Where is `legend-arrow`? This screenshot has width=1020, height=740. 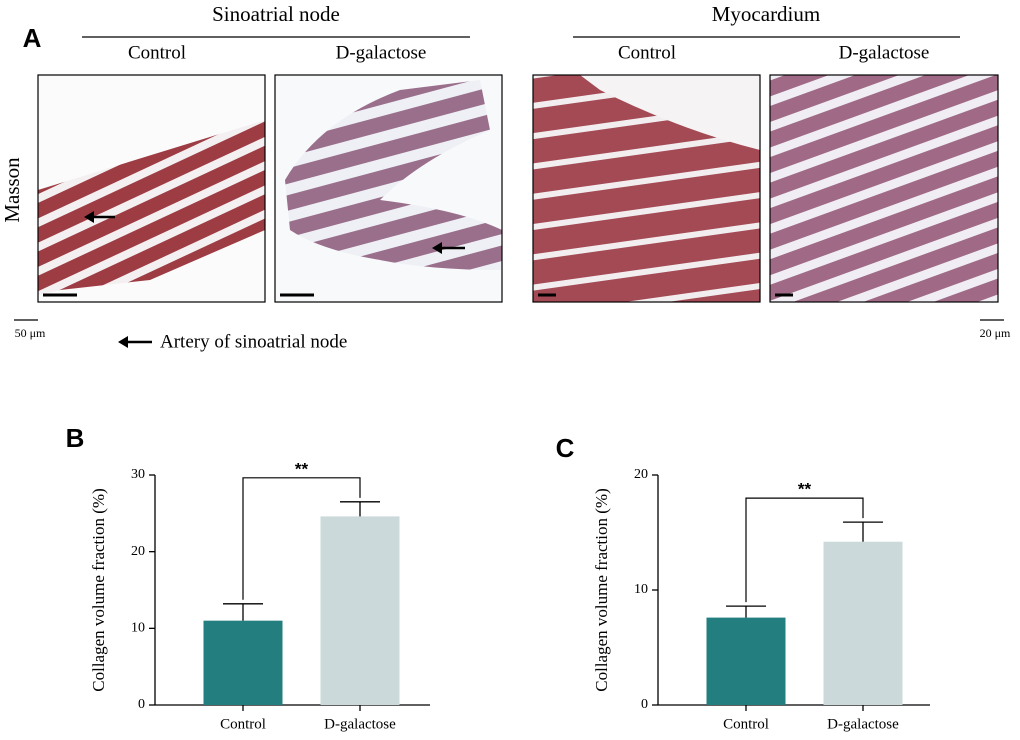 legend-arrow is located at coordinates (123, 342).